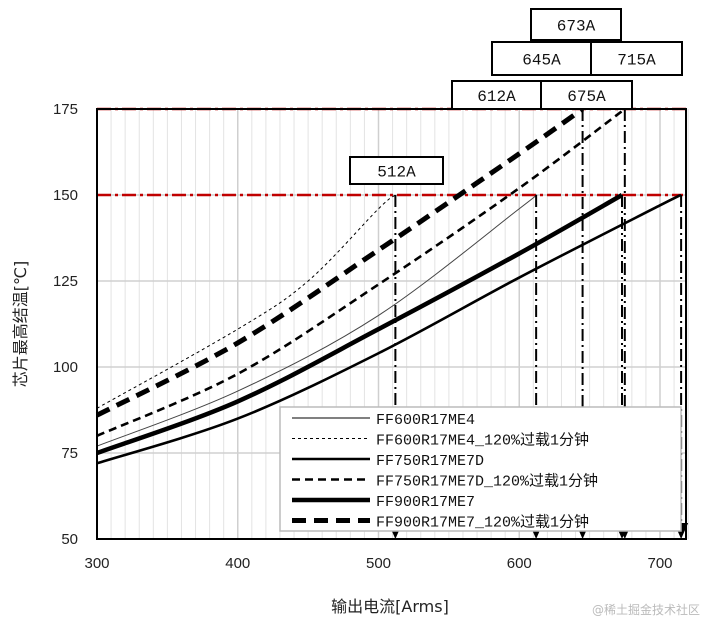 Image resolution: width=712 pixels, height=624 pixels. I want to click on marker-label: 673A, so click(576, 27).